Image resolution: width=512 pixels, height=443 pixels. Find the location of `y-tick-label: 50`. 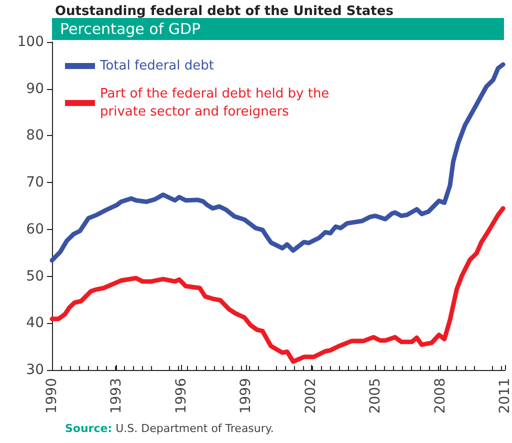

y-tick-label: 50 is located at coordinates (35, 276).